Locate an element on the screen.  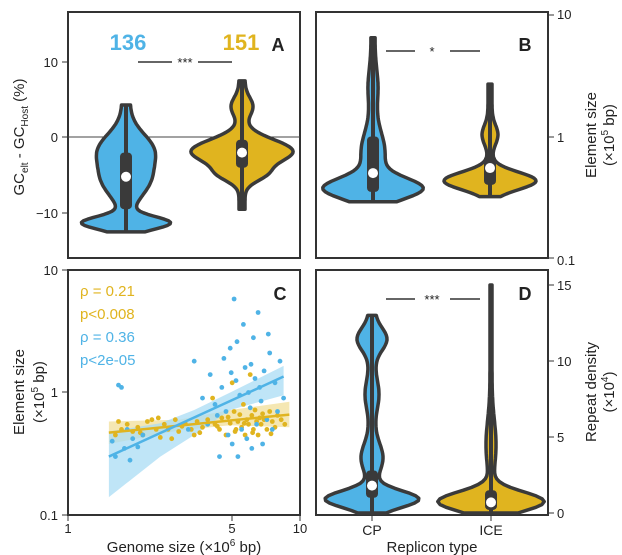
panel-c-letter: C is located at coordinates (280, 294).